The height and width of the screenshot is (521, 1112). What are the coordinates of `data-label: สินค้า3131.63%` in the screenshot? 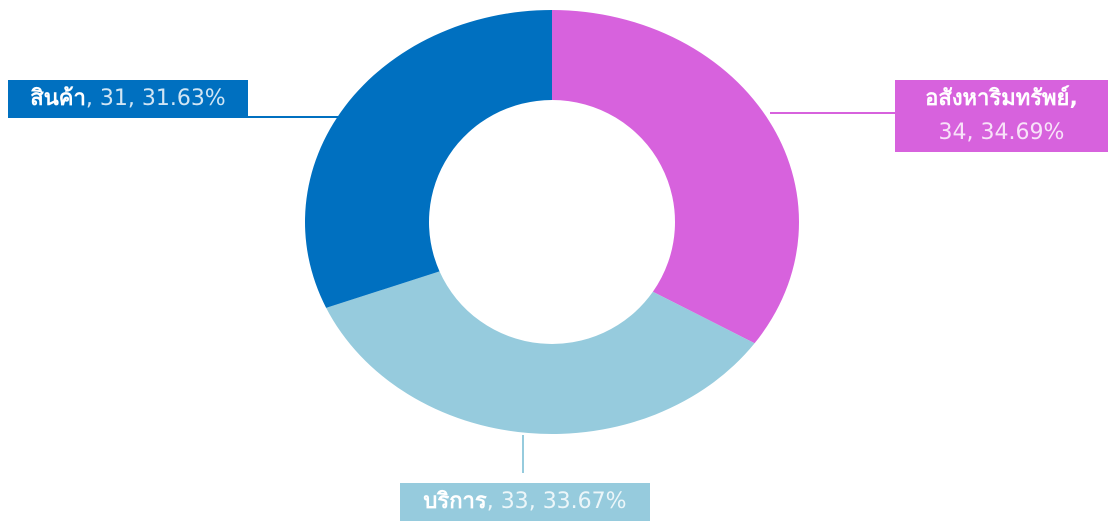 It's located at (128, 99).